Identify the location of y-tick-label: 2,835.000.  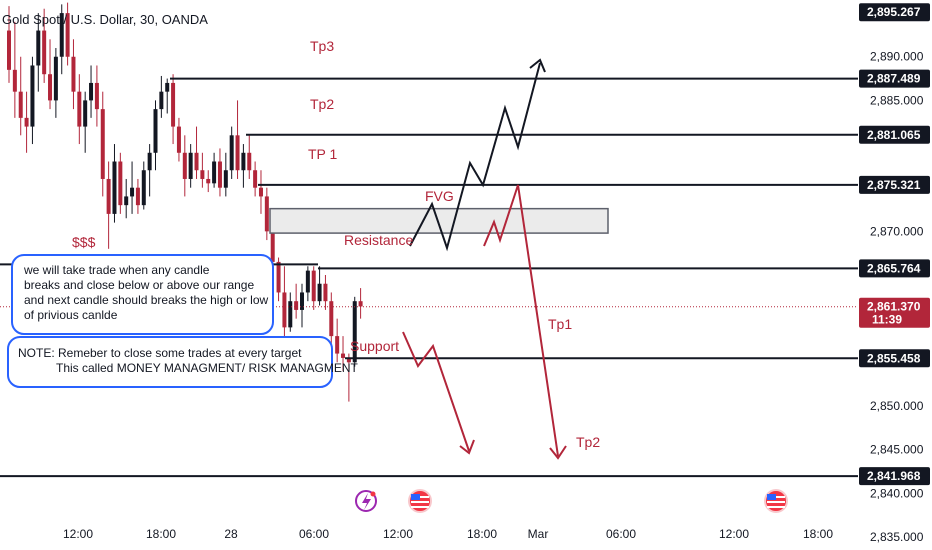
(897, 537).